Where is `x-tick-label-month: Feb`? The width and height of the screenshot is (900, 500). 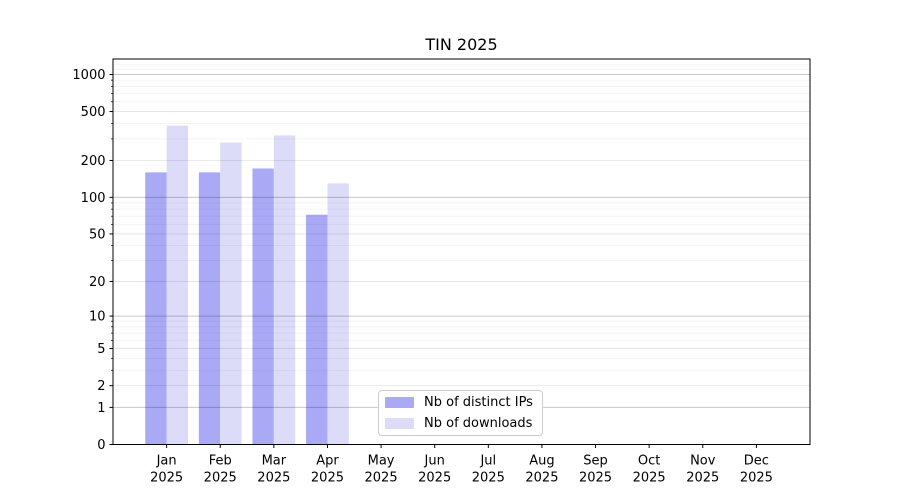 x-tick-label-month: Feb is located at coordinates (220, 461).